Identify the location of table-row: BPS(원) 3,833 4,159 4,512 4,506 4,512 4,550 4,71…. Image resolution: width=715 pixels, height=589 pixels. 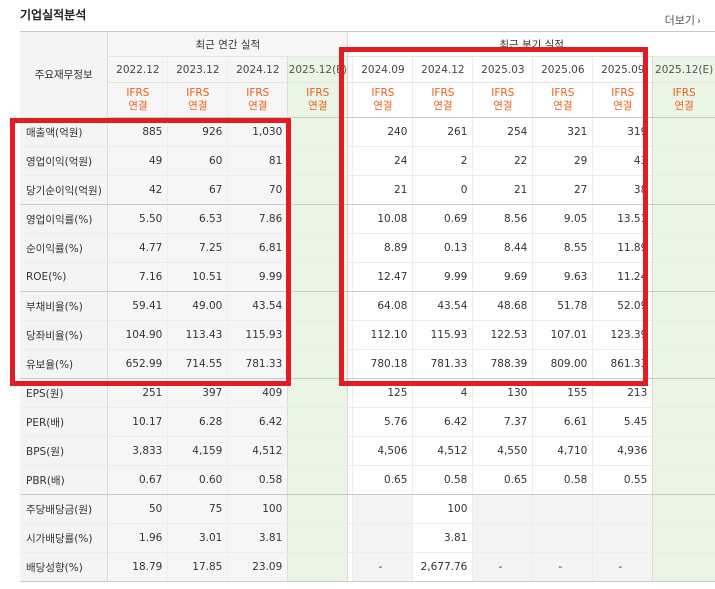
(367, 451).